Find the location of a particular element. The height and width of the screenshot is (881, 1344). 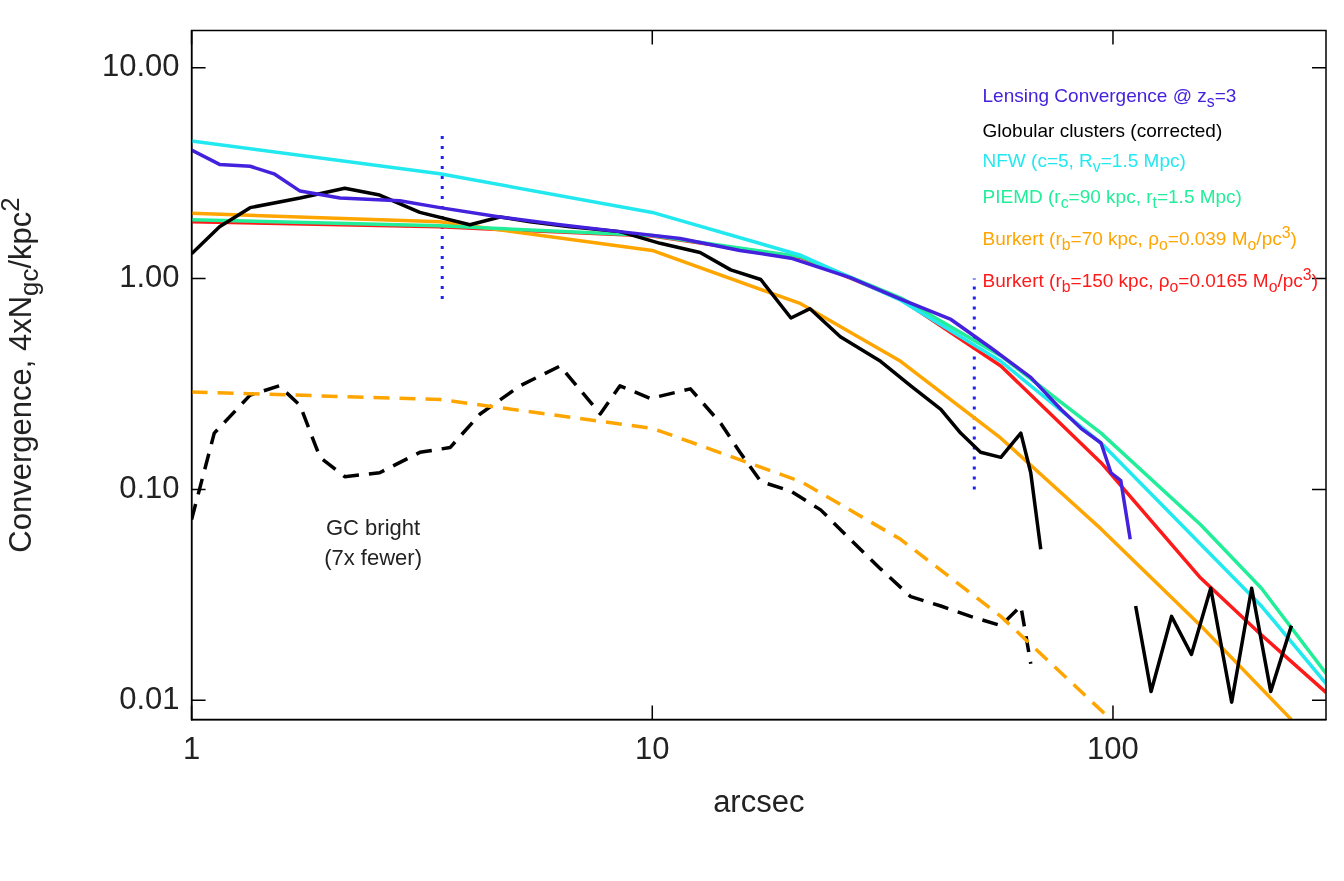

y-tick-label: 1.00 is located at coordinates (149, 277).